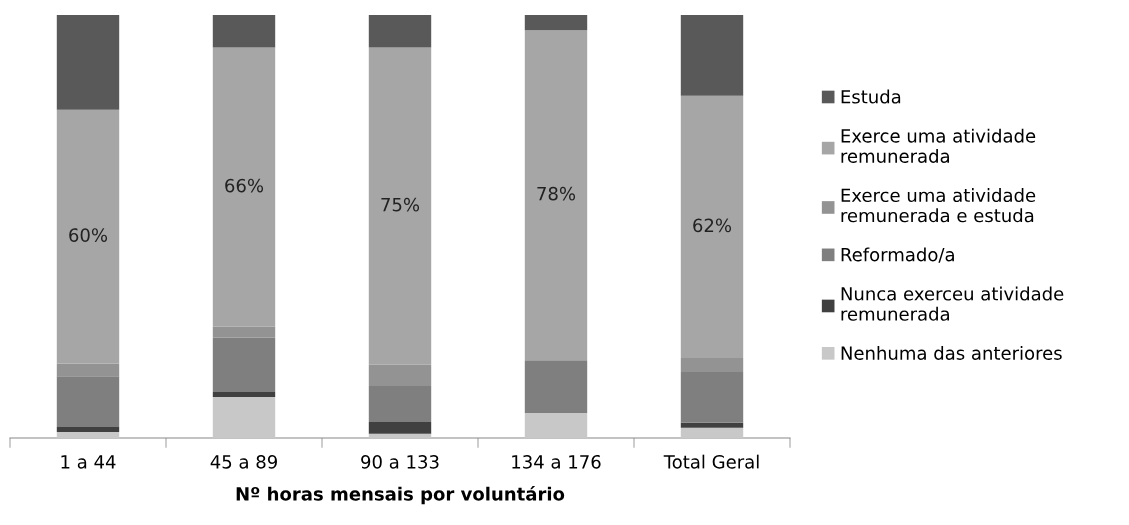  What do you see at coordinates (400, 495) in the screenshot?
I see `x-axis-title: Nº horas mensais por voluntário` at bounding box center [400, 495].